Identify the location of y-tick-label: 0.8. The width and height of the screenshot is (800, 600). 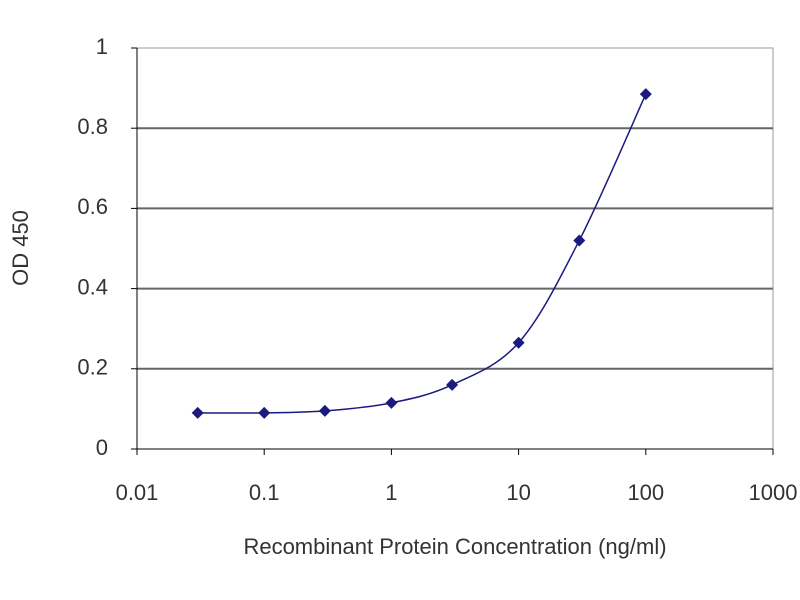
(92, 126).